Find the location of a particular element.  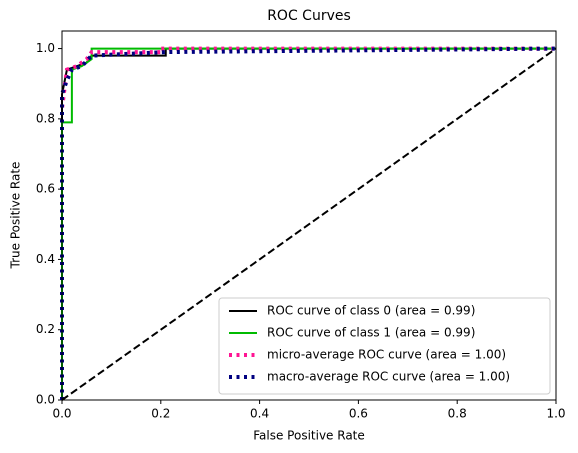

x-tick-label: 0.2 is located at coordinates (160, 414).